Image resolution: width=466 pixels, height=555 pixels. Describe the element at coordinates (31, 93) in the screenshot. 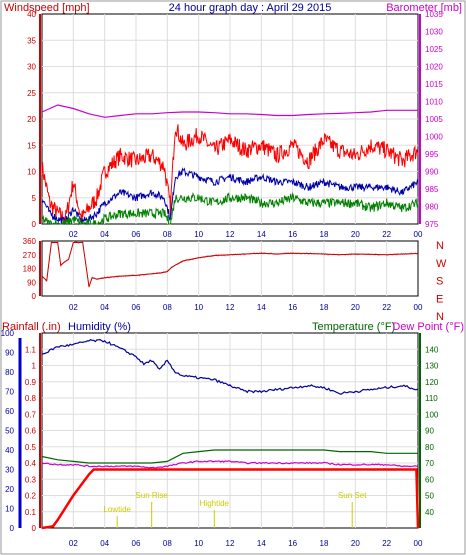

I see `wind-y-tick-label: 25` at that location.